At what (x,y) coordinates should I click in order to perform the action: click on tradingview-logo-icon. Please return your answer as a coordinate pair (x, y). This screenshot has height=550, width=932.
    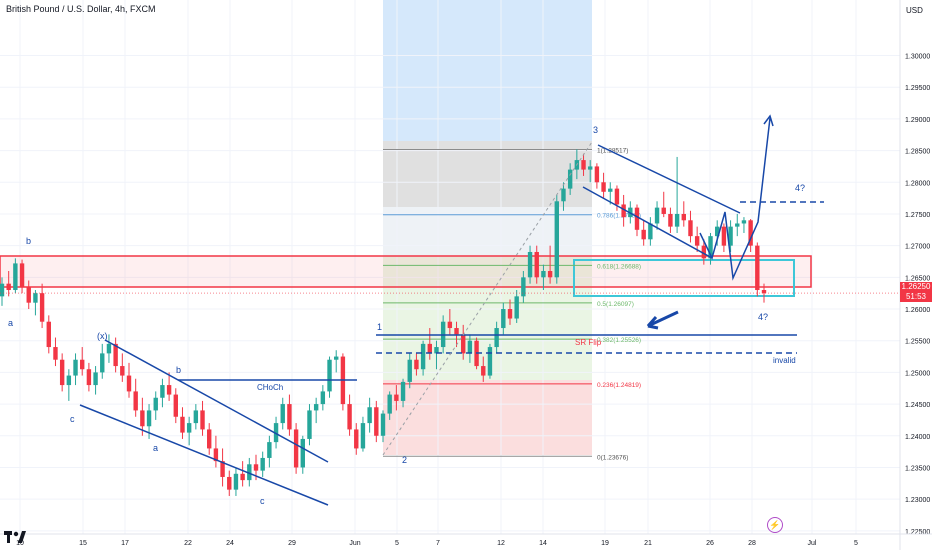
    Looking at the image, I should click on (15, 537).